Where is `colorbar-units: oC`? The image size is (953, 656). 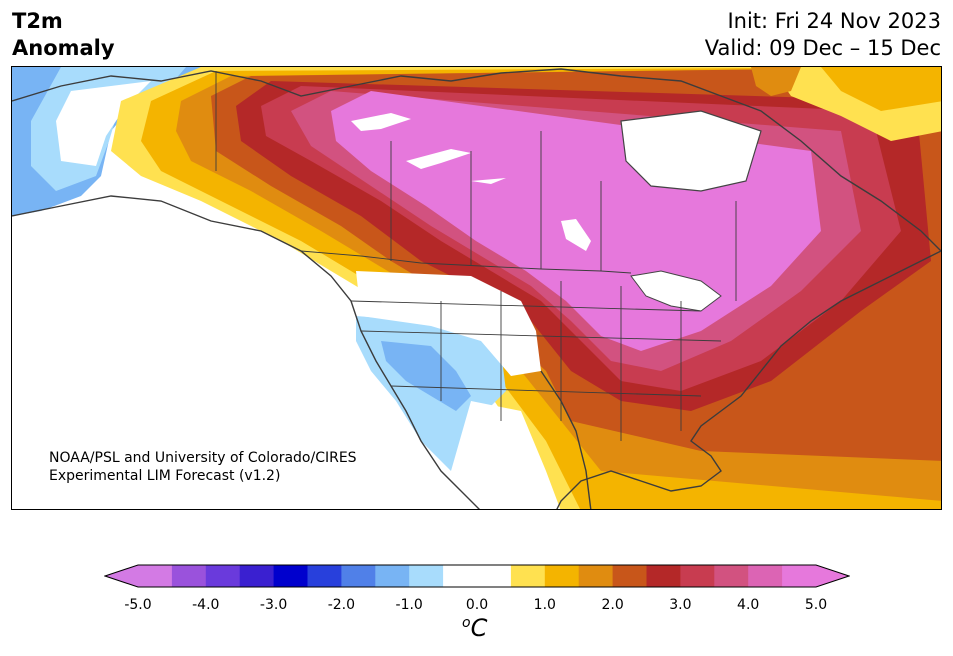 colorbar-units: oC is located at coordinates (474, 628).